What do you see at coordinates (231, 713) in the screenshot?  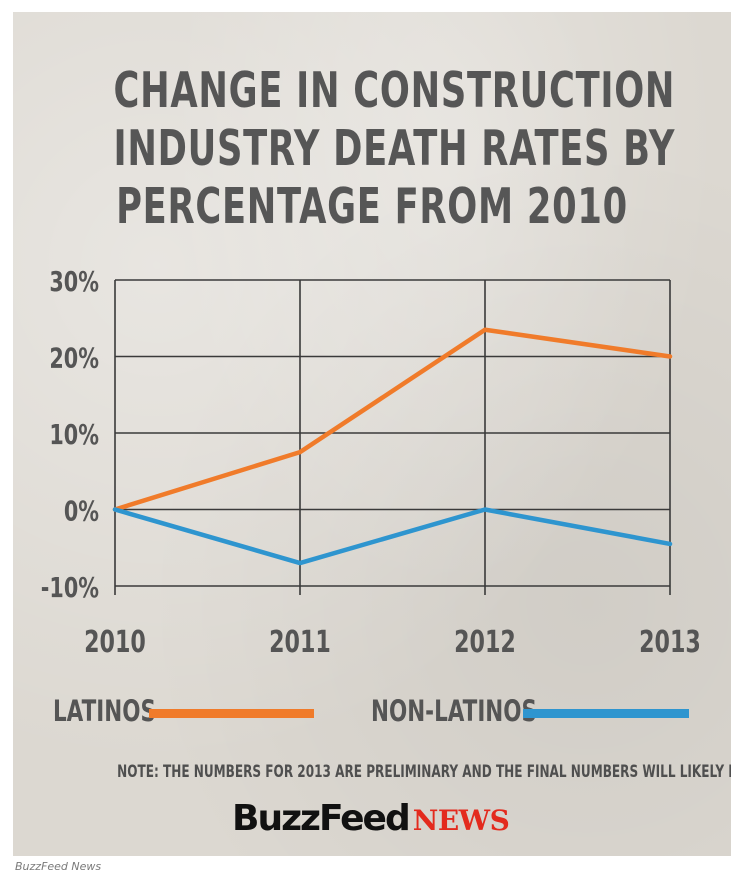 I see `legend-swatch-latinos` at bounding box center [231, 713].